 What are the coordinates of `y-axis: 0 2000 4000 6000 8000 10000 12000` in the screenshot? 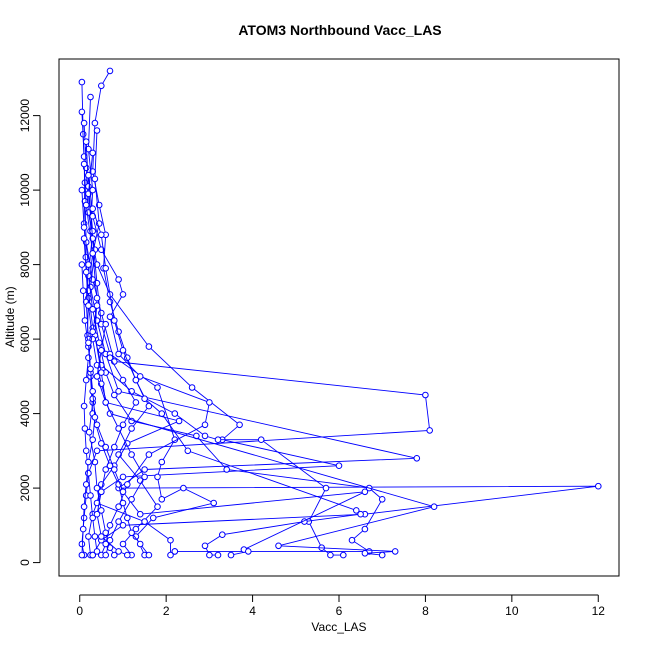 It's located at (29, 332).